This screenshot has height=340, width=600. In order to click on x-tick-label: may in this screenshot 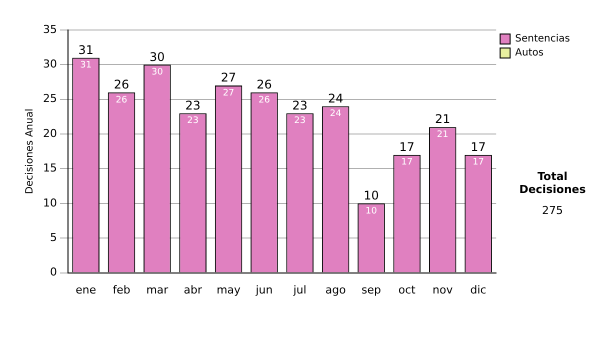, I will do `click(229, 289)`.